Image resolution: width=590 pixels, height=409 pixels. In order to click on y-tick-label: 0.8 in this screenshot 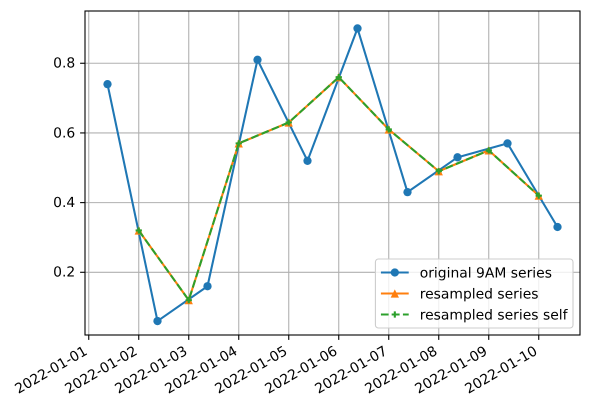, I will do `click(64, 64)`.